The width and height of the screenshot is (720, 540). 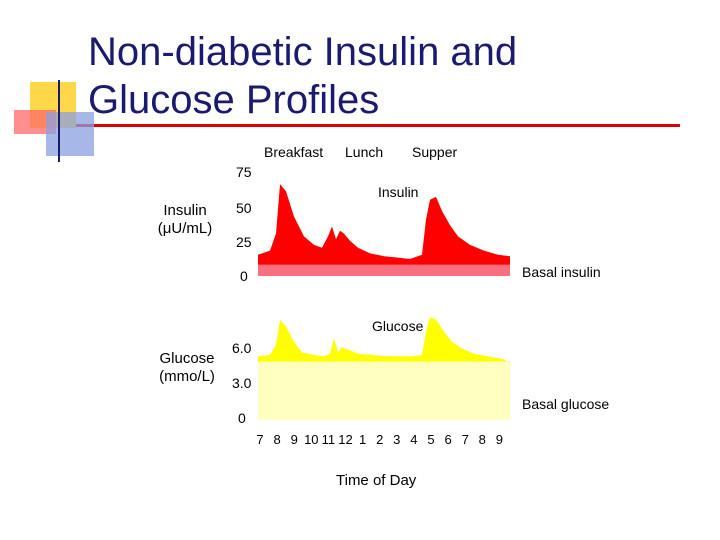 What do you see at coordinates (244, 242) in the screenshot?
I see `insulin-tick-25: 25` at bounding box center [244, 242].